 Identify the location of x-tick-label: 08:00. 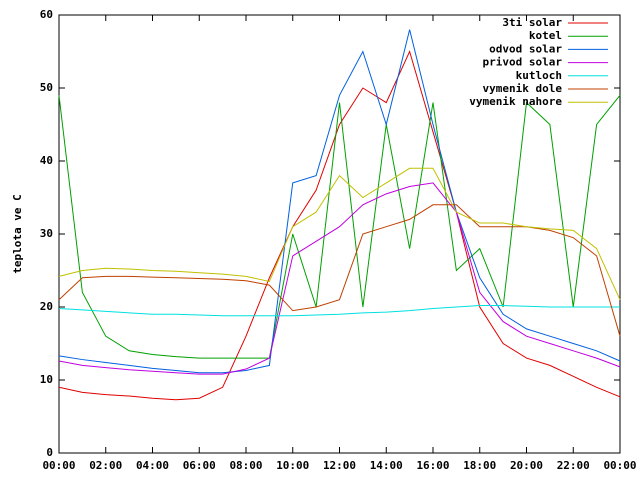
(245, 465).